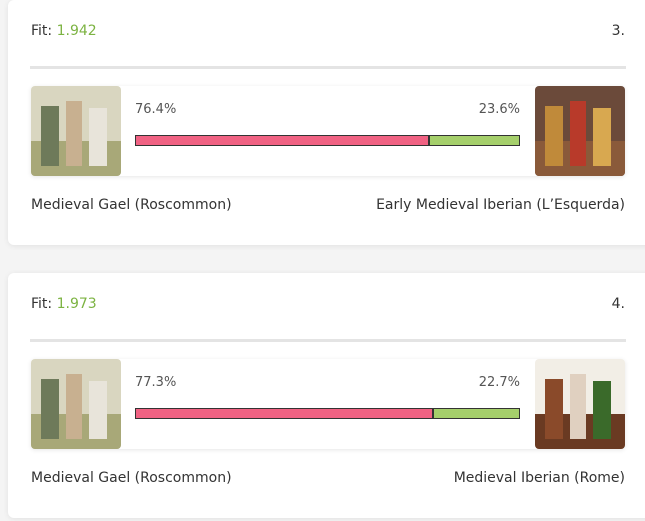 The height and width of the screenshot is (521, 645). Describe the element at coordinates (499, 382) in the screenshot. I see `percent-label: 22.7%` at that location.